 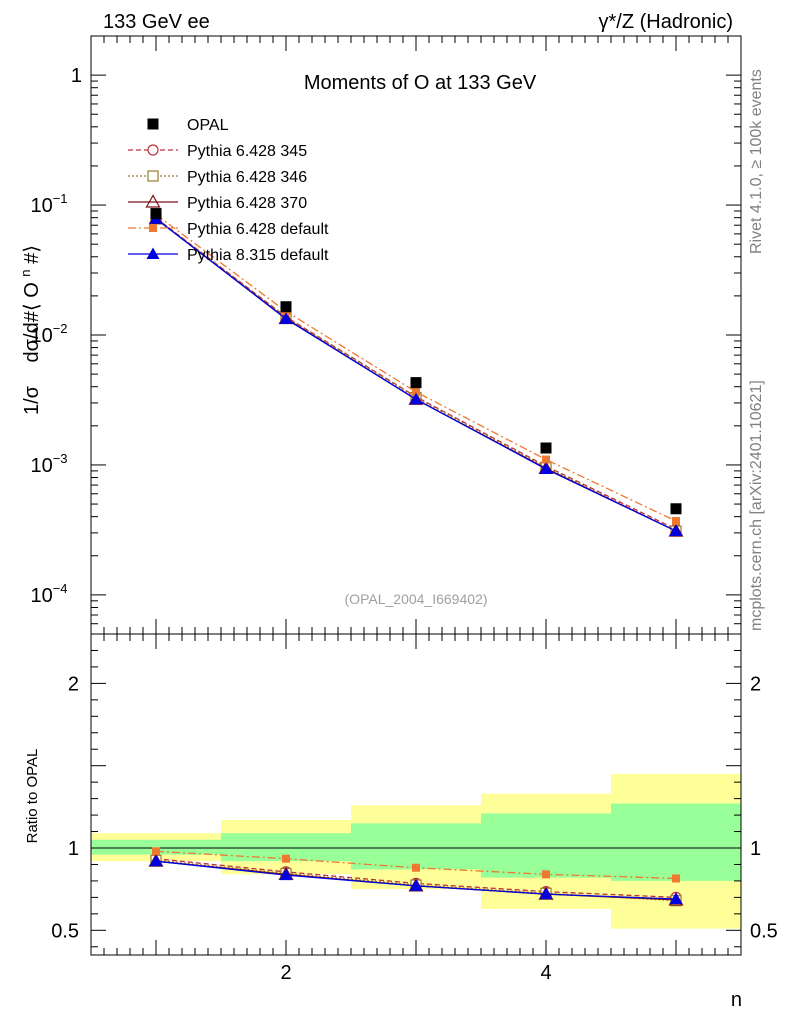 What do you see at coordinates (32, 796) in the screenshot?
I see `ratio-y-axis-label: Ratio to OPAL` at bounding box center [32, 796].